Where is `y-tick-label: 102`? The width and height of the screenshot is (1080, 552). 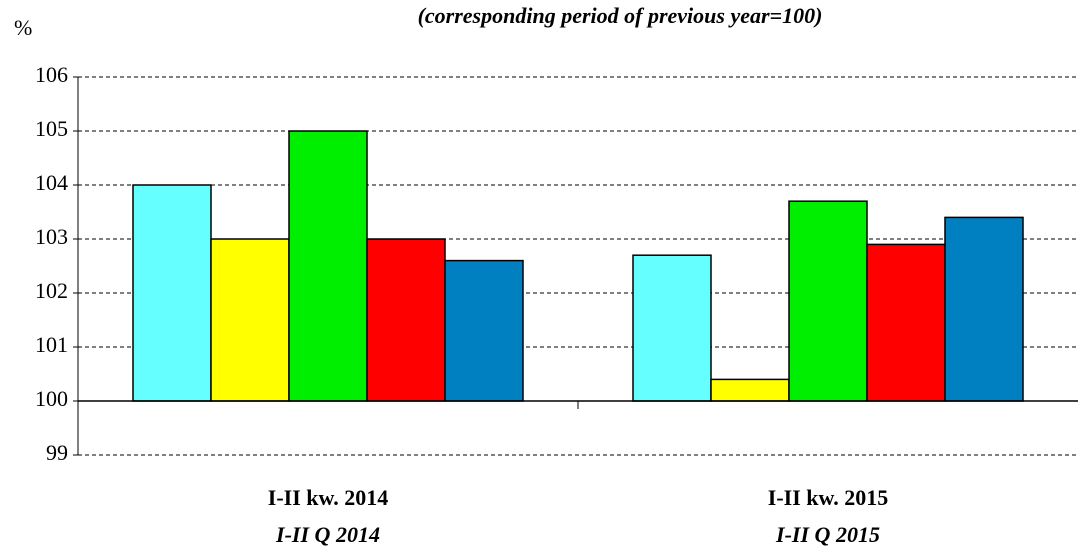
y-tick-label: 102 is located at coordinates (51, 290).